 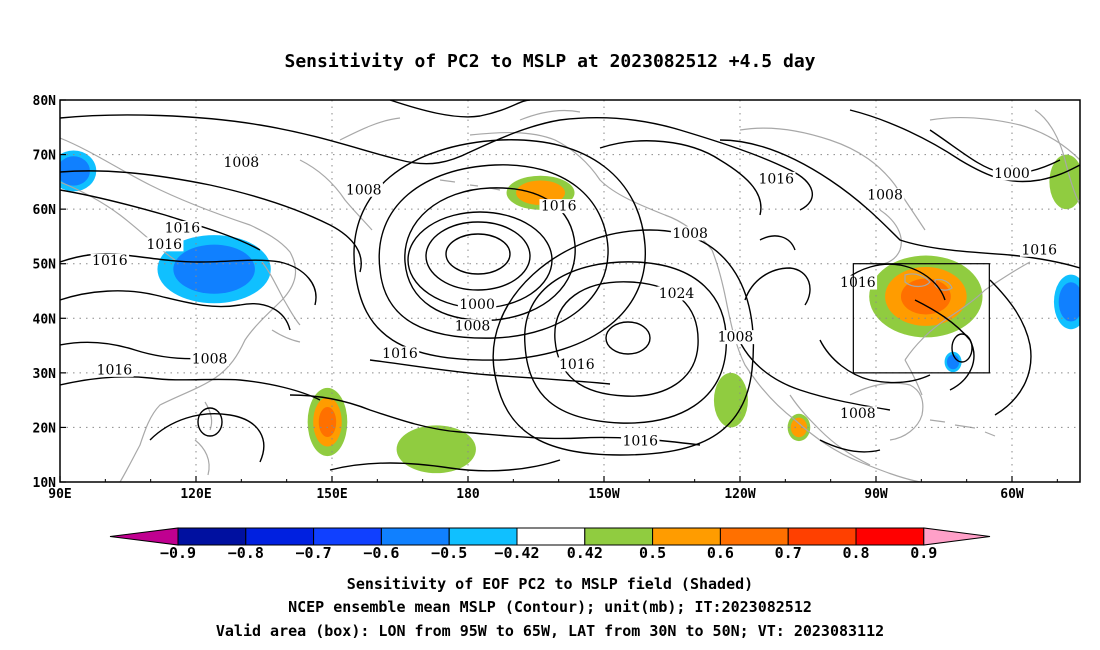 What do you see at coordinates (314, 553) in the screenshot?
I see `colorbar-tick-label: −0.7` at bounding box center [314, 553].